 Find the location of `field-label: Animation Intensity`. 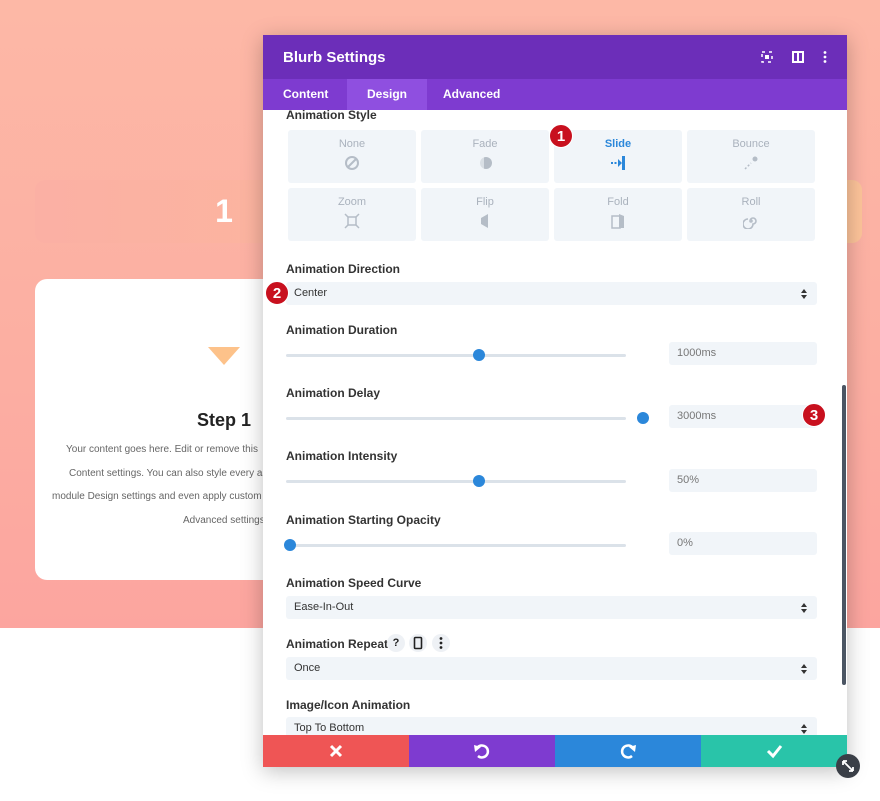

field-label: Animation Intensity is located at coordinates (342, 456).